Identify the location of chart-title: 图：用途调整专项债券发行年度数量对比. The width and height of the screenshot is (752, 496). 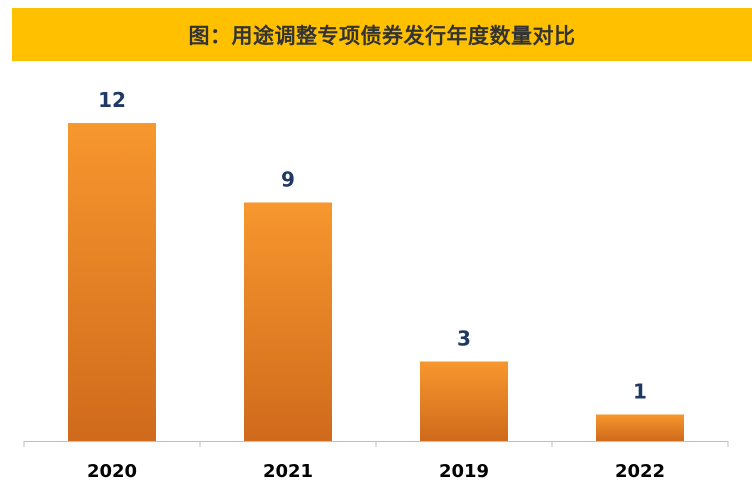
(382, 35).